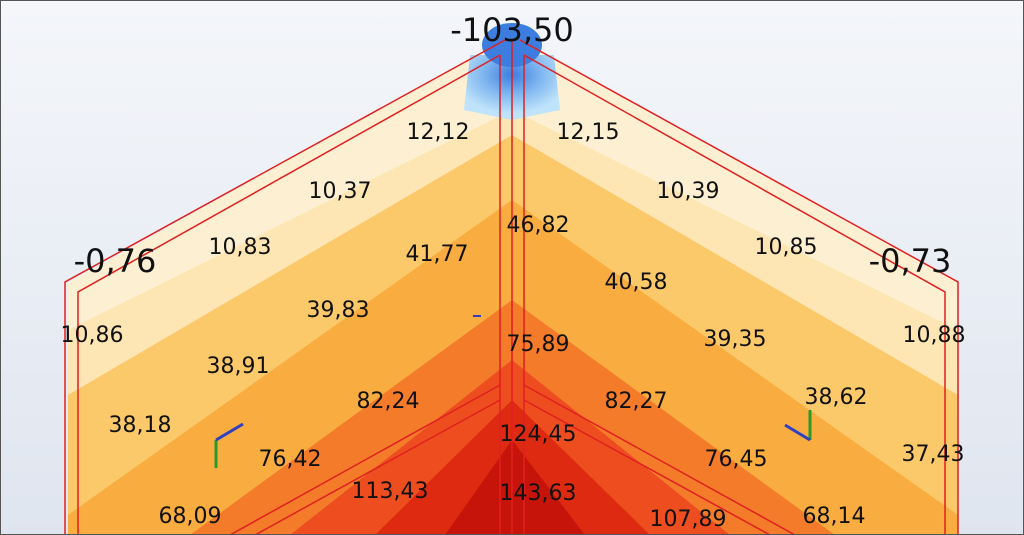  I want to click on value-label: 10,37, so click(340, 191).